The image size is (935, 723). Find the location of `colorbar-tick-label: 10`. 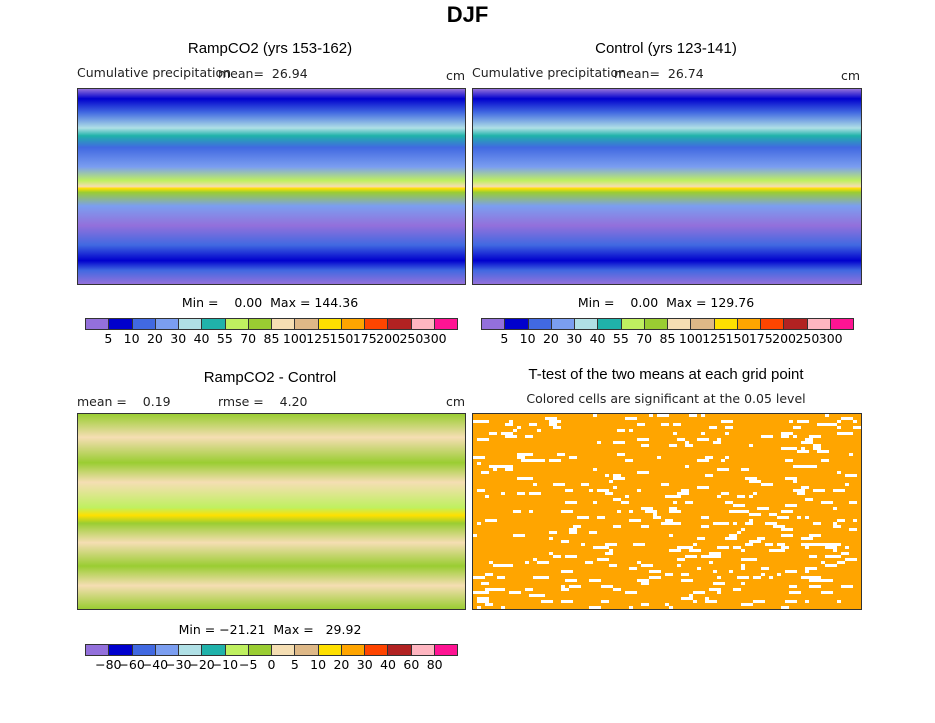

colorbar-tick-label: 10 is located at coordinates (318, 664).